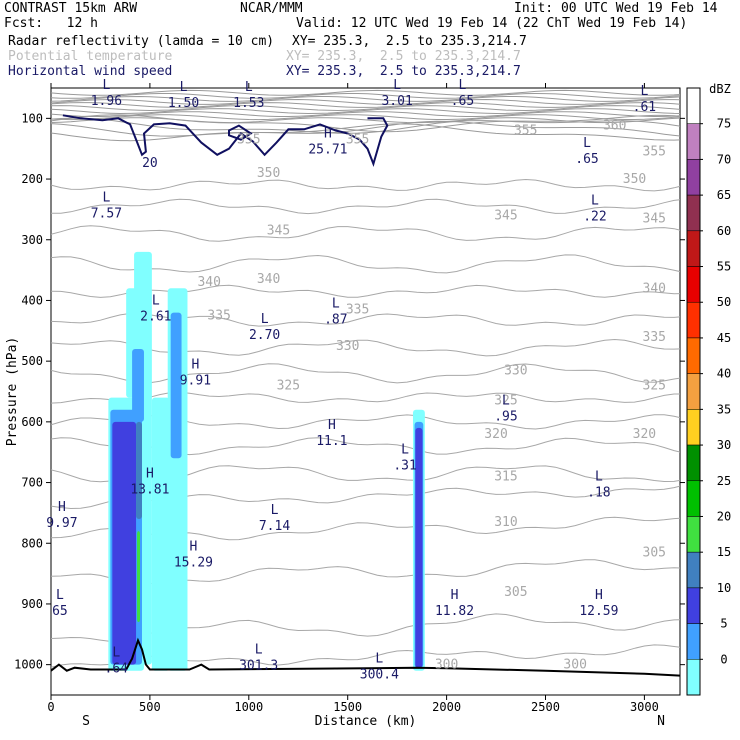  What do you see at coordinates (61, 523) in the screenshot?
I see `extremum-value: 9.97` at bounding box center [61, 523].